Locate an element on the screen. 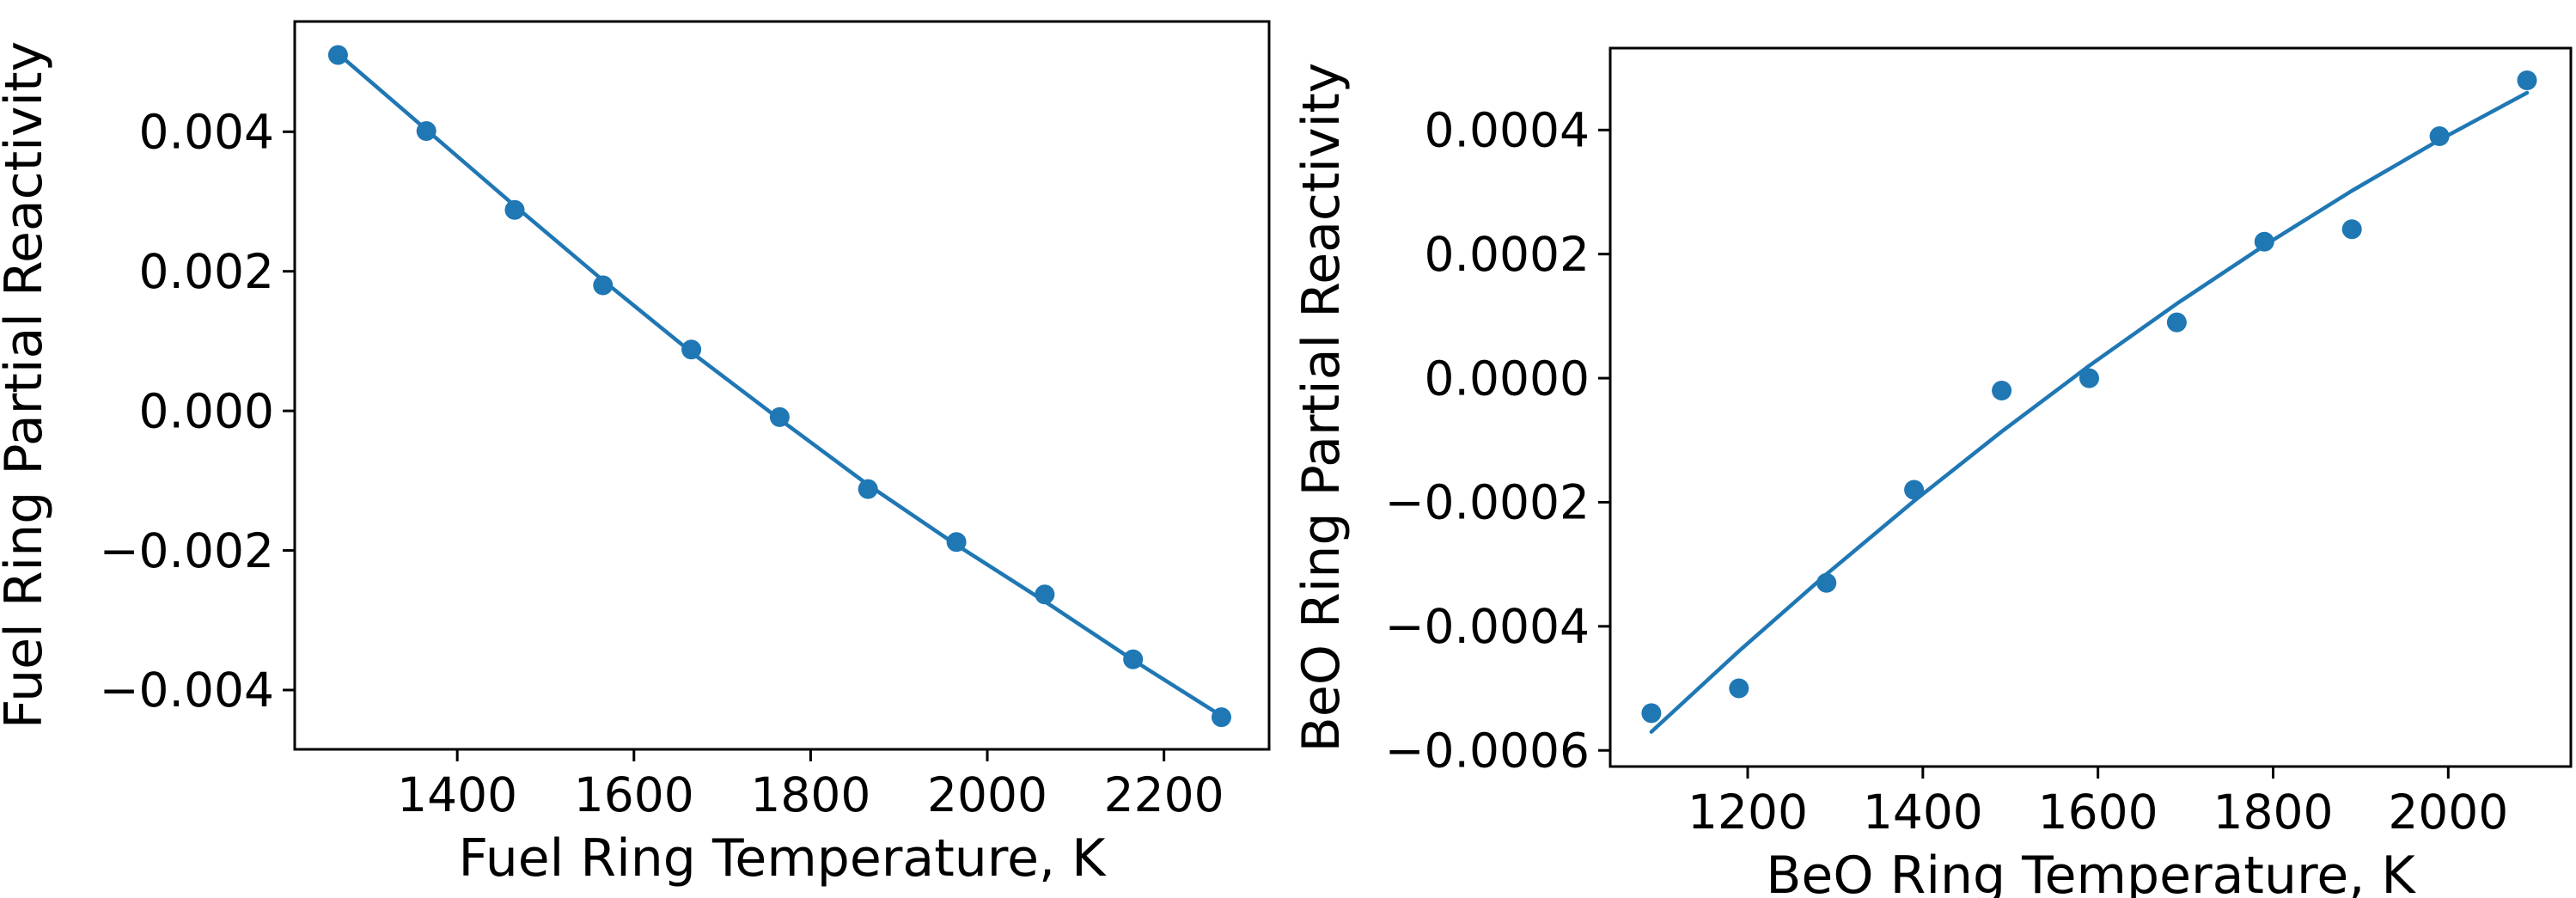 The width and height of the screenshot is (2576, 898). y-tick-label: −0.0006 is located at coordinates (1487, 750).